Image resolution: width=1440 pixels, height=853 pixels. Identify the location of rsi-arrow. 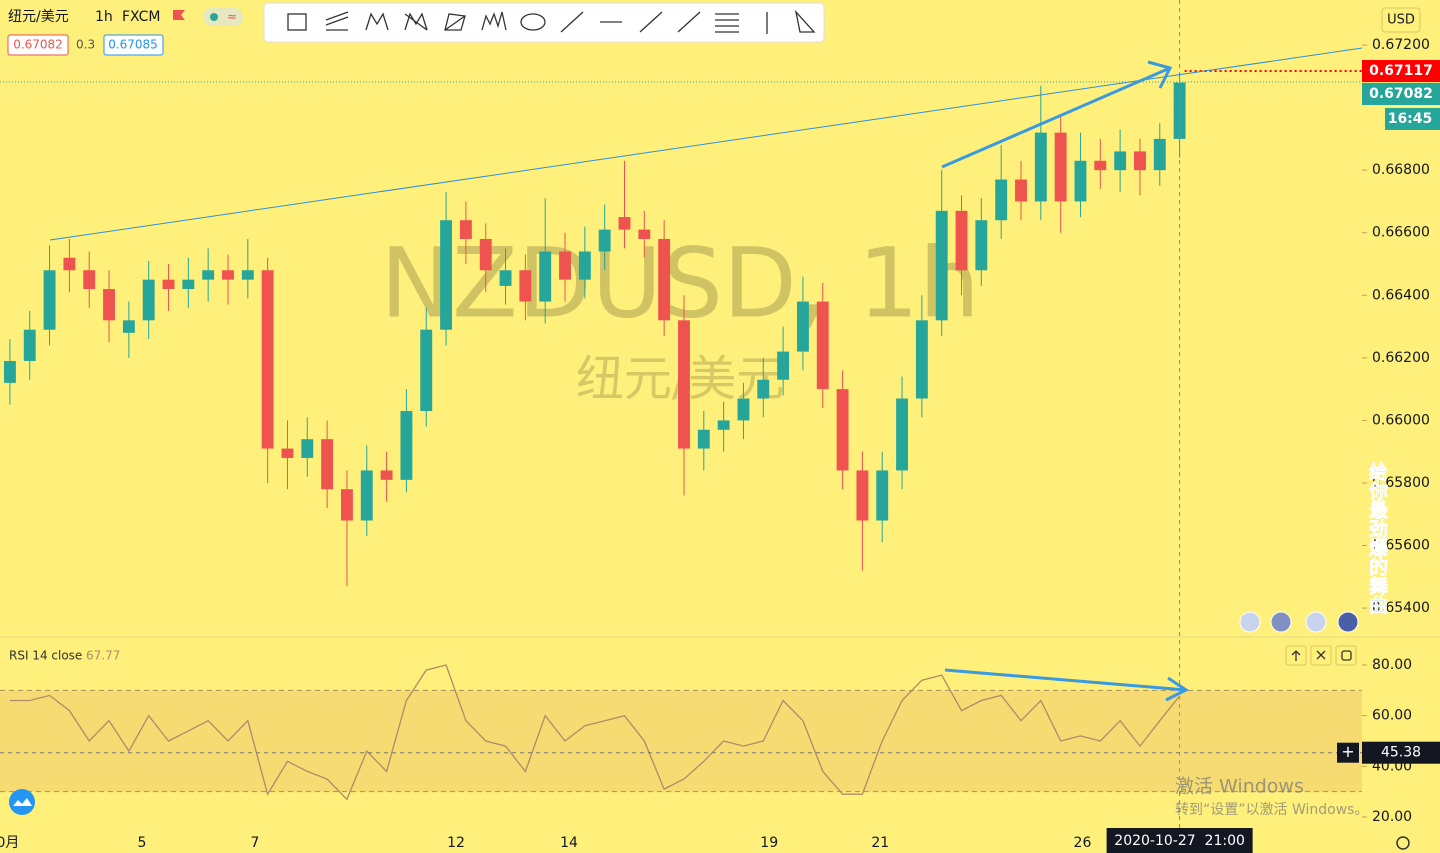
(1066, 685).